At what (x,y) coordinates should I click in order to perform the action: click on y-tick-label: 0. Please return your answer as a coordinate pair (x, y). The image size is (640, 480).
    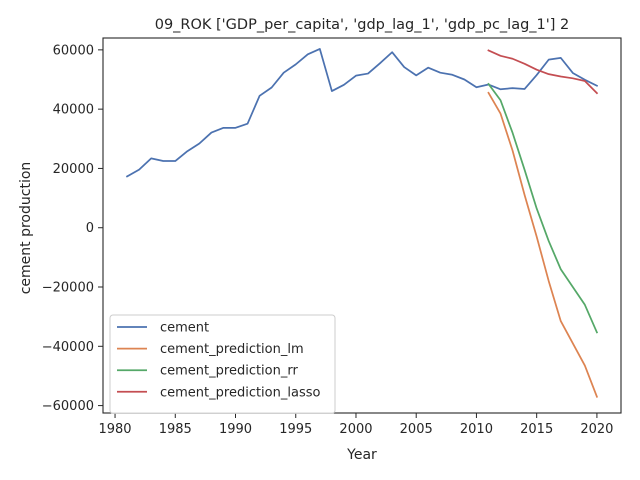
    Looking at the image, I should click on (90, 228).